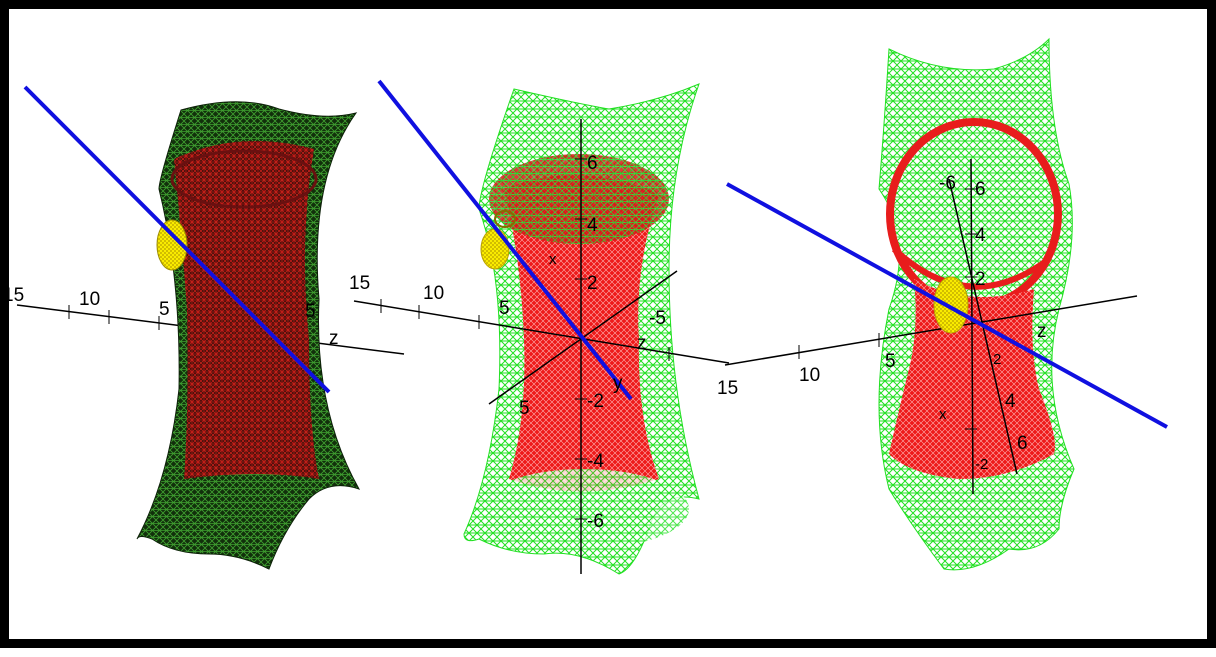  I want to click on label-5c: 5, so click(524, 408).